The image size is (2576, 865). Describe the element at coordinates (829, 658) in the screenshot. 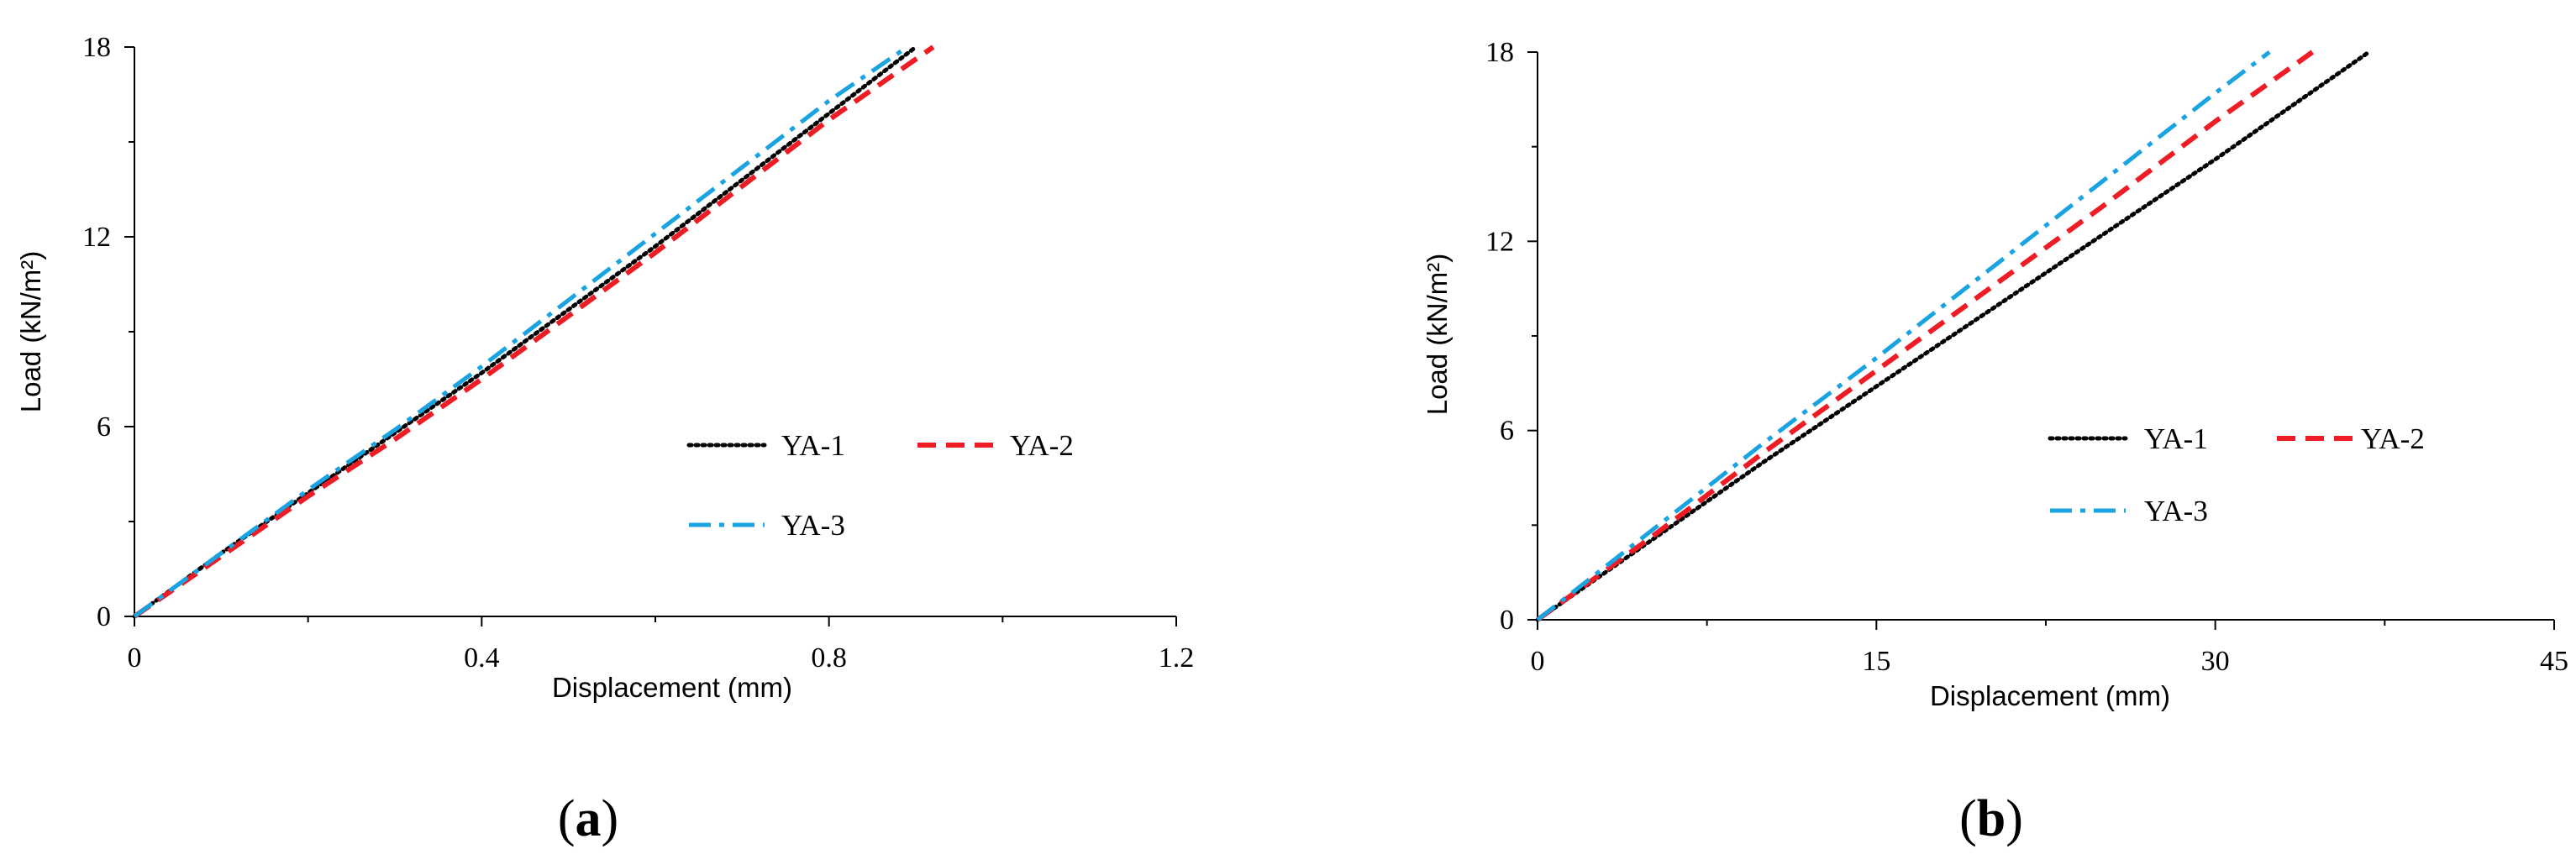

I see `x-tick-label: 0.8` at that location.